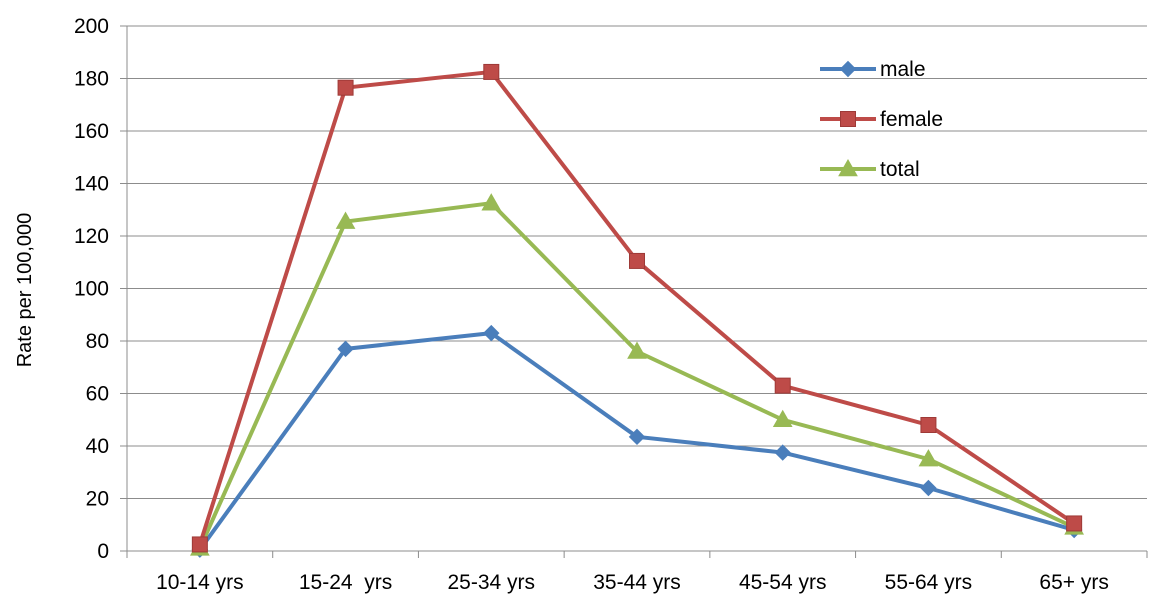  What do you see at coordinates (783, 582) in the screenshot?
I see `x-tick-label: 45-54 yrs` at bounding box center [783, 582].